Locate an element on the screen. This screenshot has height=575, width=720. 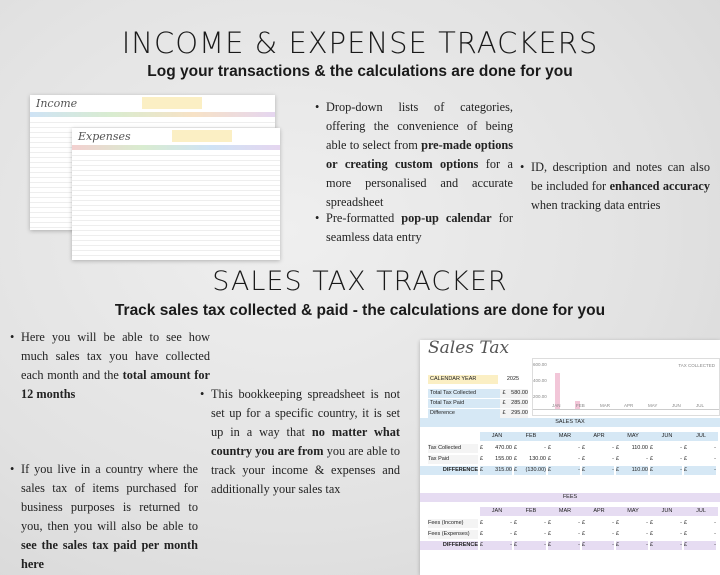
axis-label: MAY is located at coordinates (653, 405).